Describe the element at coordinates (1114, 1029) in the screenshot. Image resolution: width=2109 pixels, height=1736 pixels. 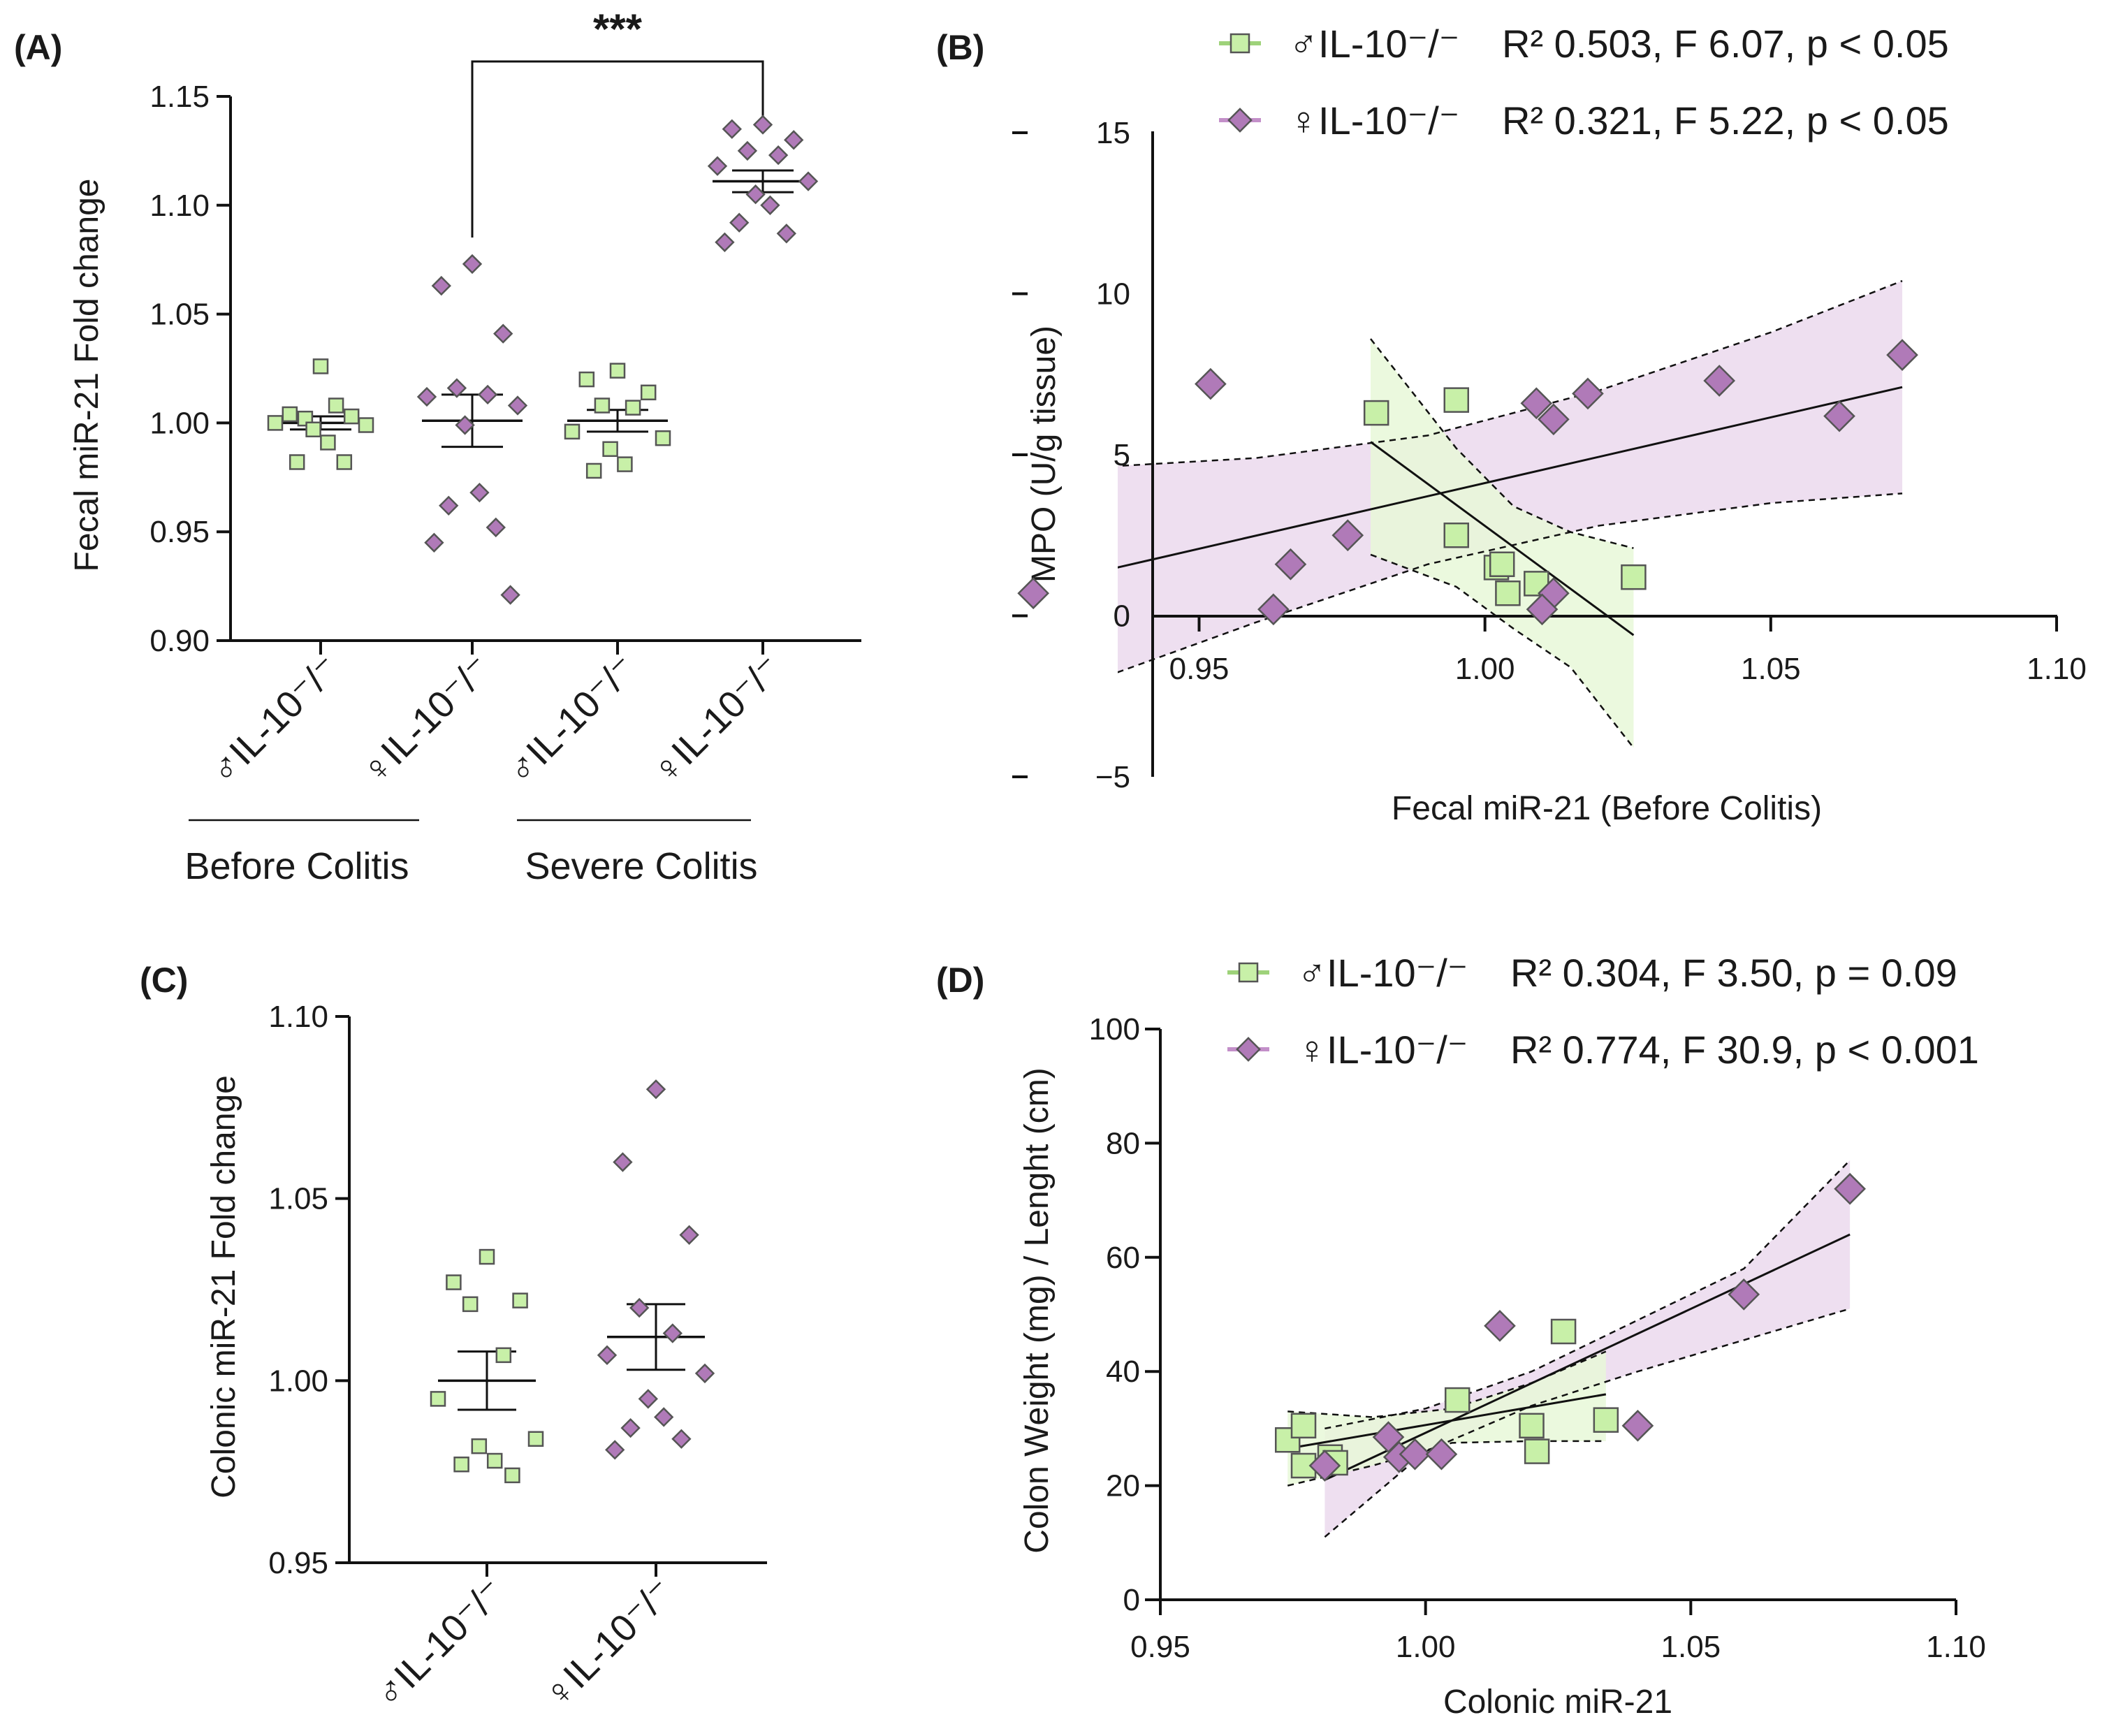
I see `panel-d-y-tick-label: 100` at that location.